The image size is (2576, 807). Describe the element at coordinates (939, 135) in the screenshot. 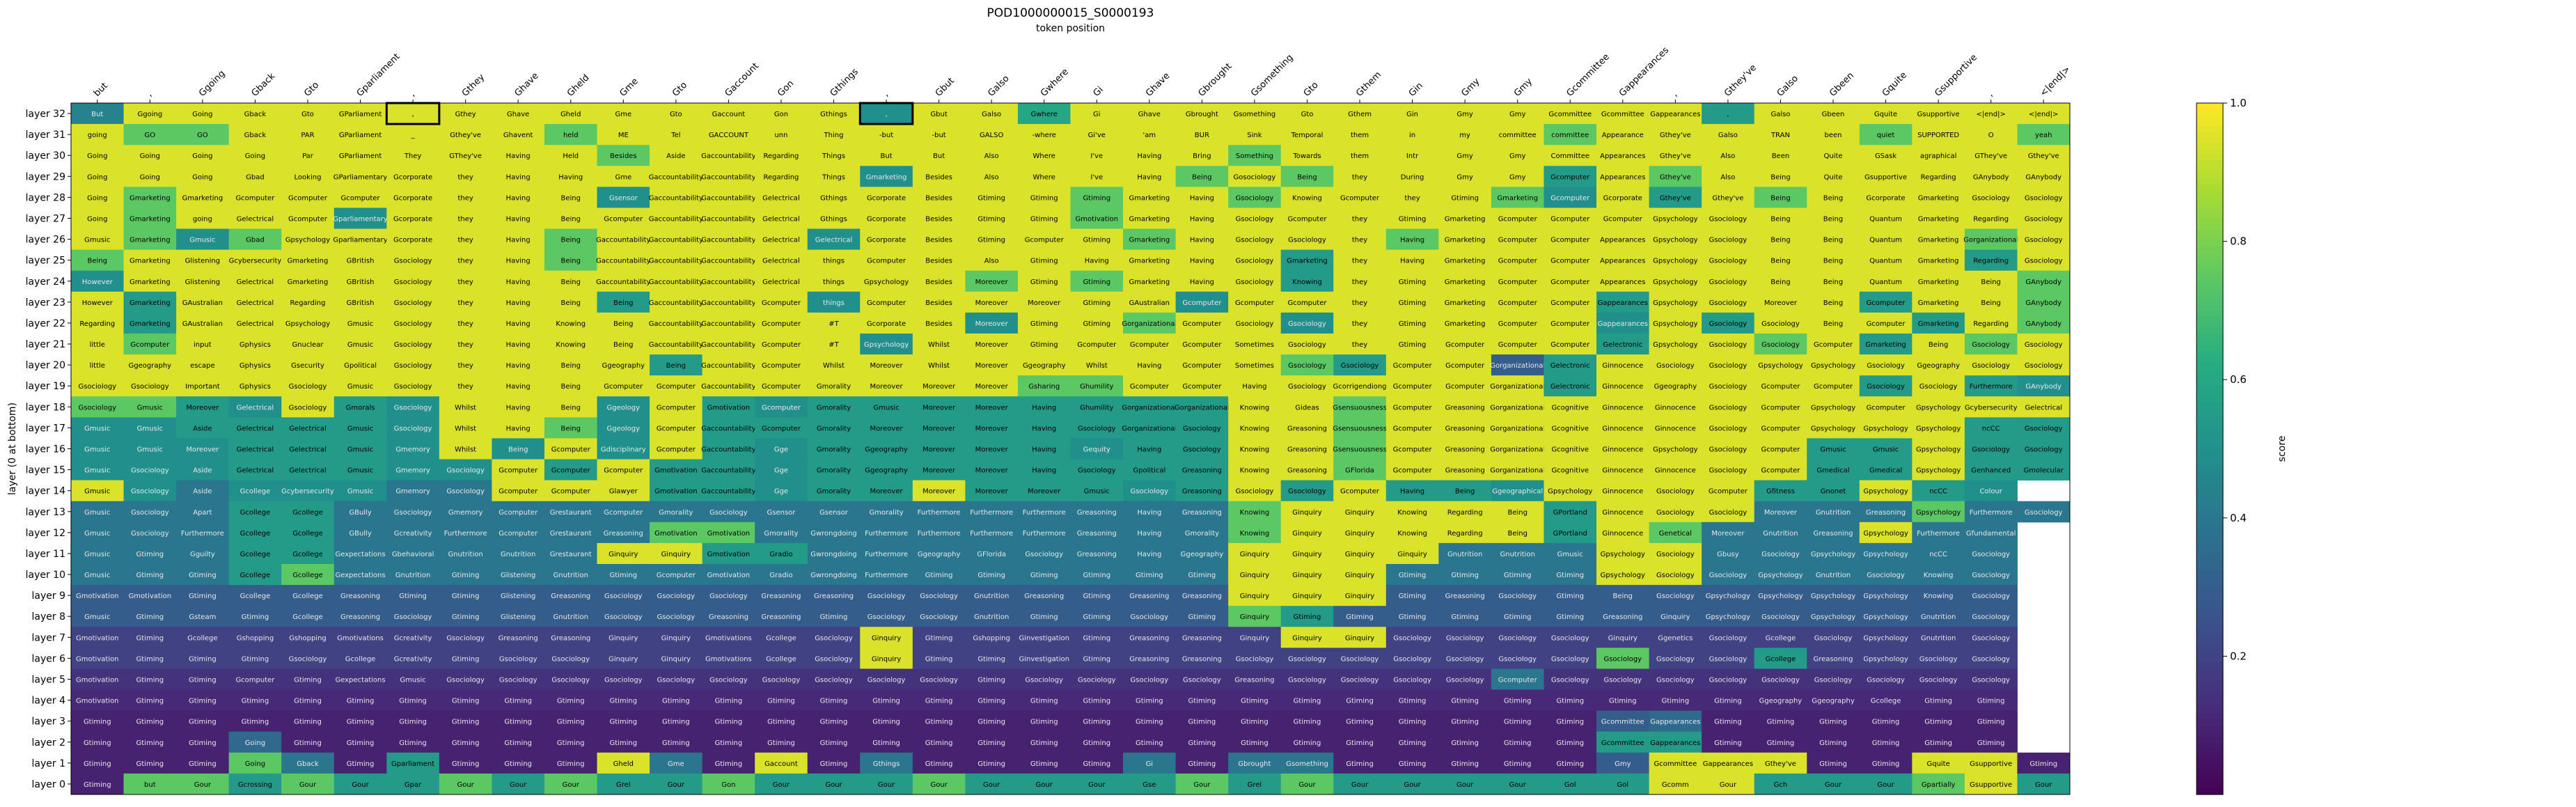

I see `cell-label: -but` at that location.